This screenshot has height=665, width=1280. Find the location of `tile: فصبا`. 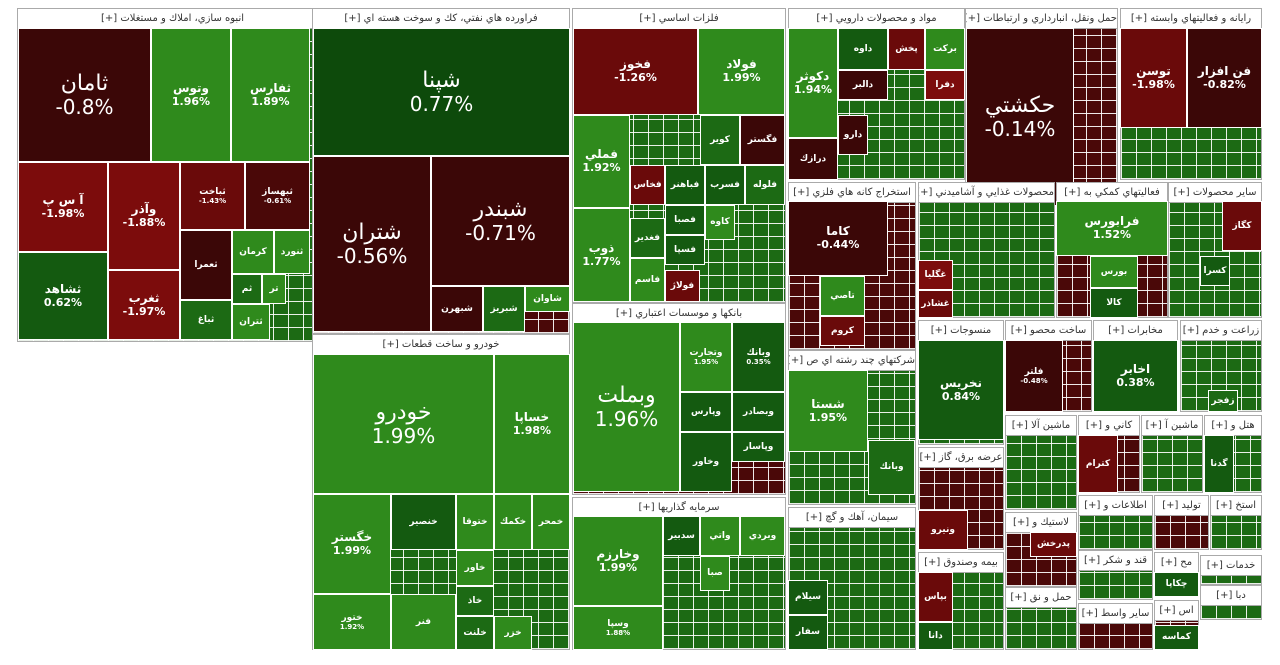

tile: فصبا is located at coordinates (685, 220).